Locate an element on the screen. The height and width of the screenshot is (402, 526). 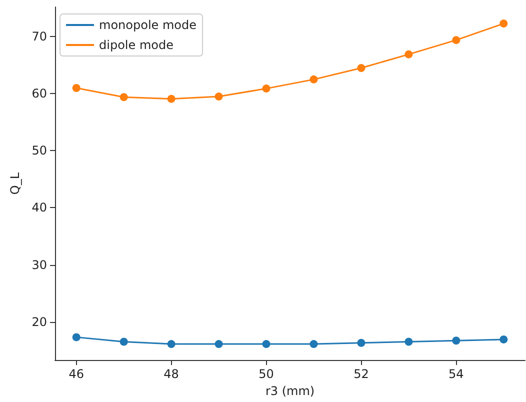
y-tick-label: 30 is located at coordinates (39, 265).